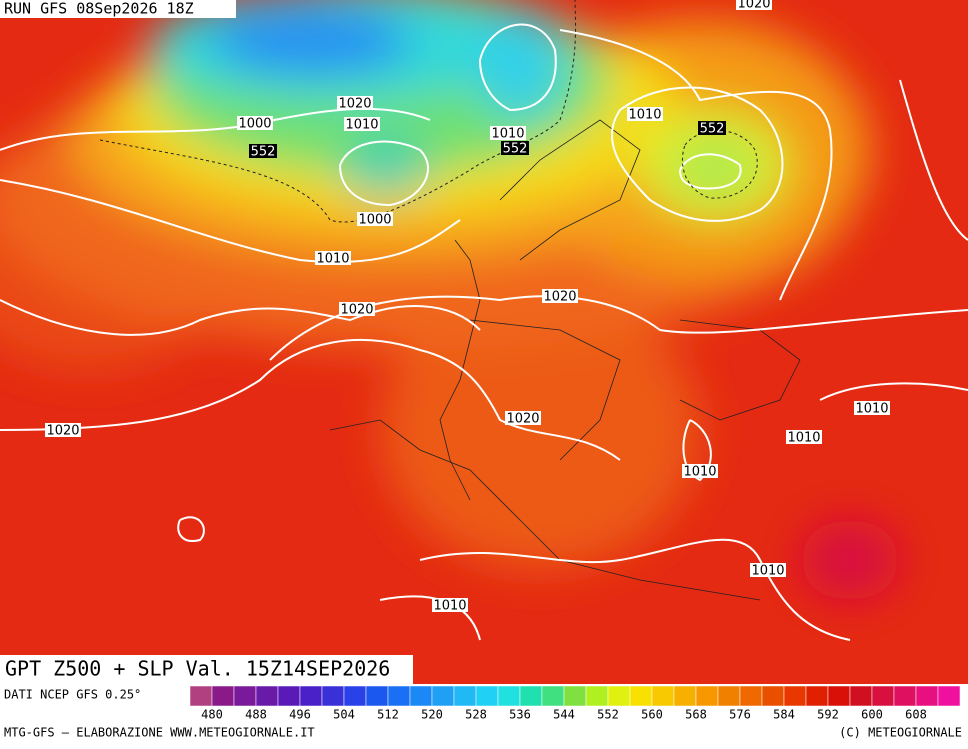 The height and width of the screenshot is (749, 968). What do you see at coordinates (828, 715) in the screenshot?
I see `colorbar-label: 592` at bounding box center [828, 715].